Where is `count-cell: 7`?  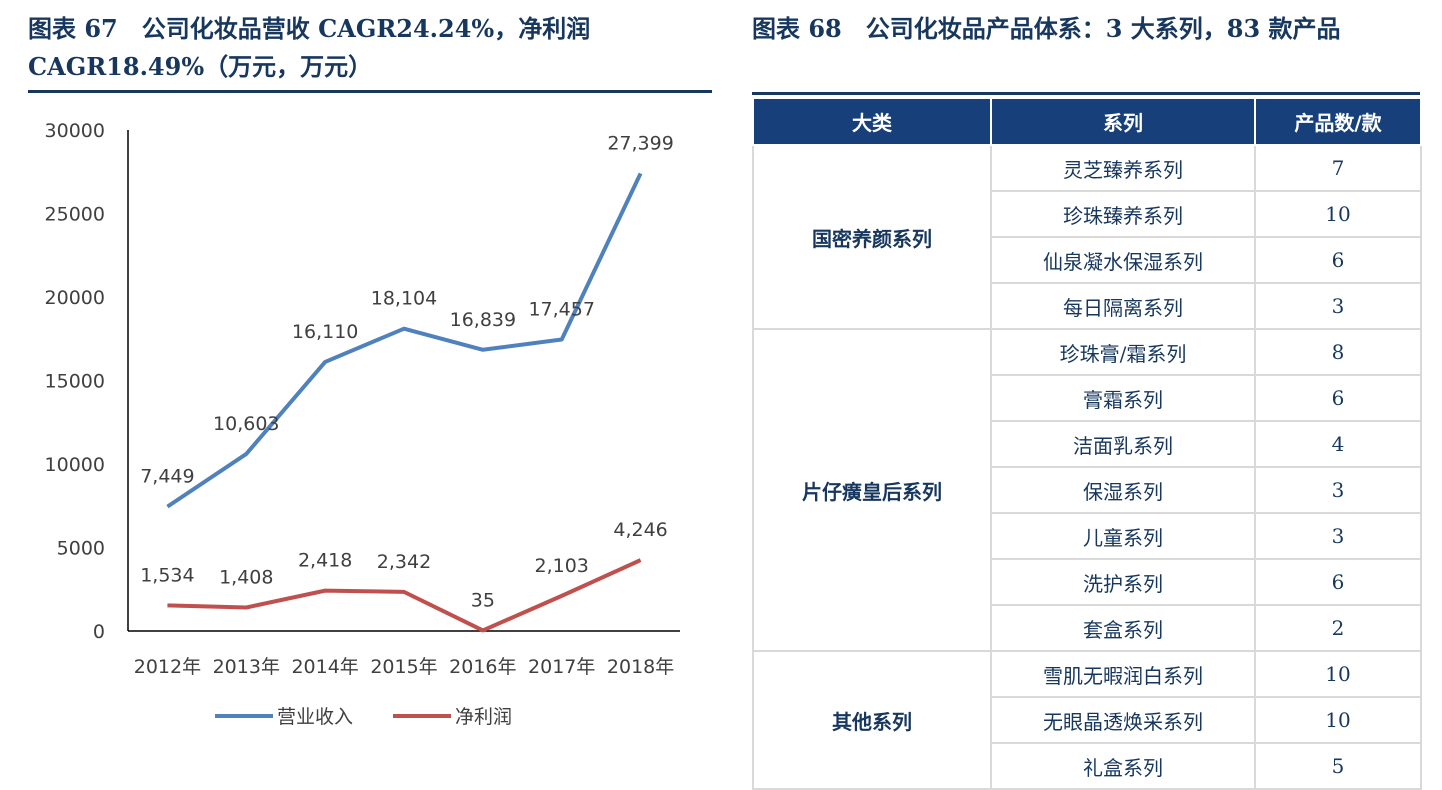 count-cell: 7 is located at coordinates (1338, 168).